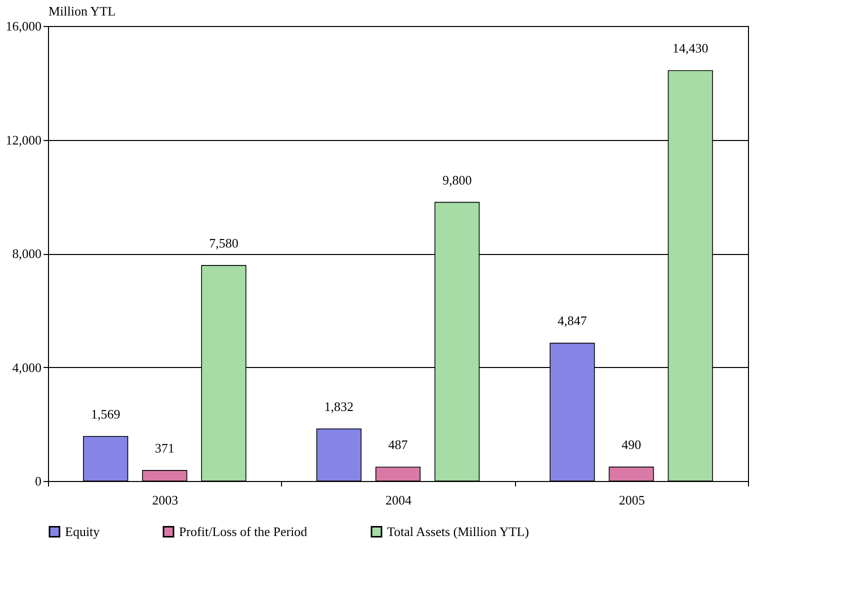  I want to click on legend-label: Equity, so click(82, 531).